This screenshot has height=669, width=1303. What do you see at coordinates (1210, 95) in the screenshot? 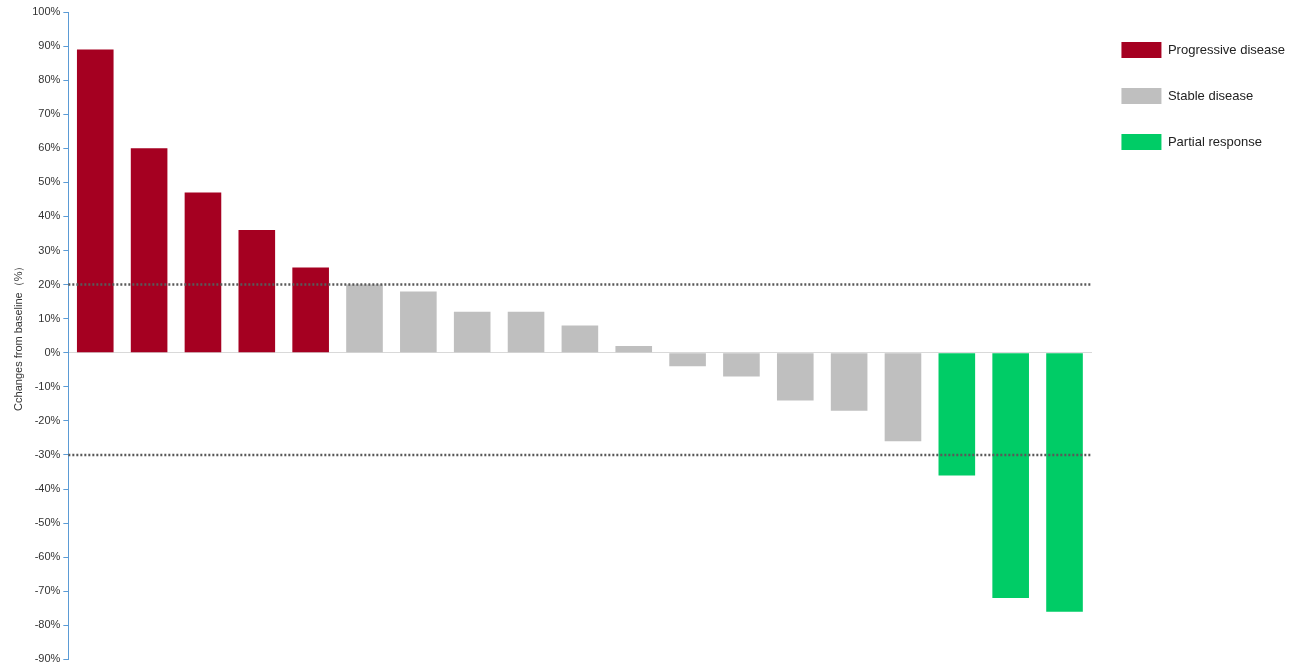
I see `legend-label: Stable disease` at bounding box center [1210, 95].